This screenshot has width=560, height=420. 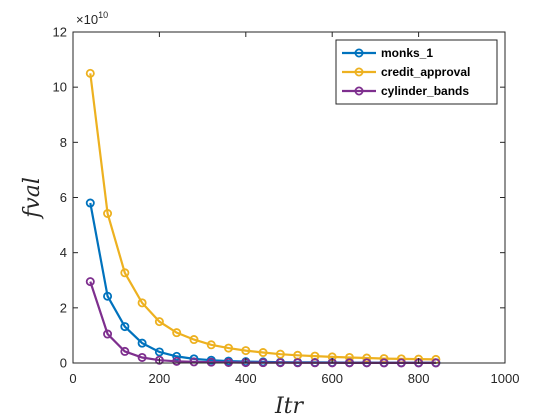 I want to click on legend-item-credit_approval: credit_approval, so click(x=406, y=72).